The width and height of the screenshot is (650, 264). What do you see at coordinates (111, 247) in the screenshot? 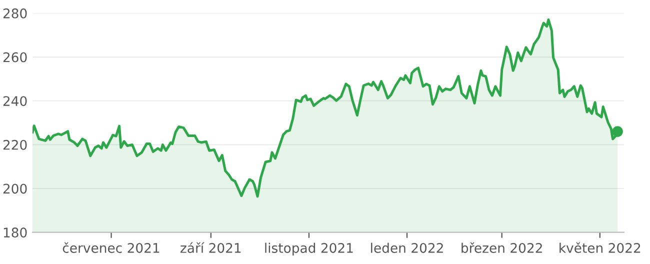
I see `x-tick-label: červenec 2021` at bounding box center [111, 247].